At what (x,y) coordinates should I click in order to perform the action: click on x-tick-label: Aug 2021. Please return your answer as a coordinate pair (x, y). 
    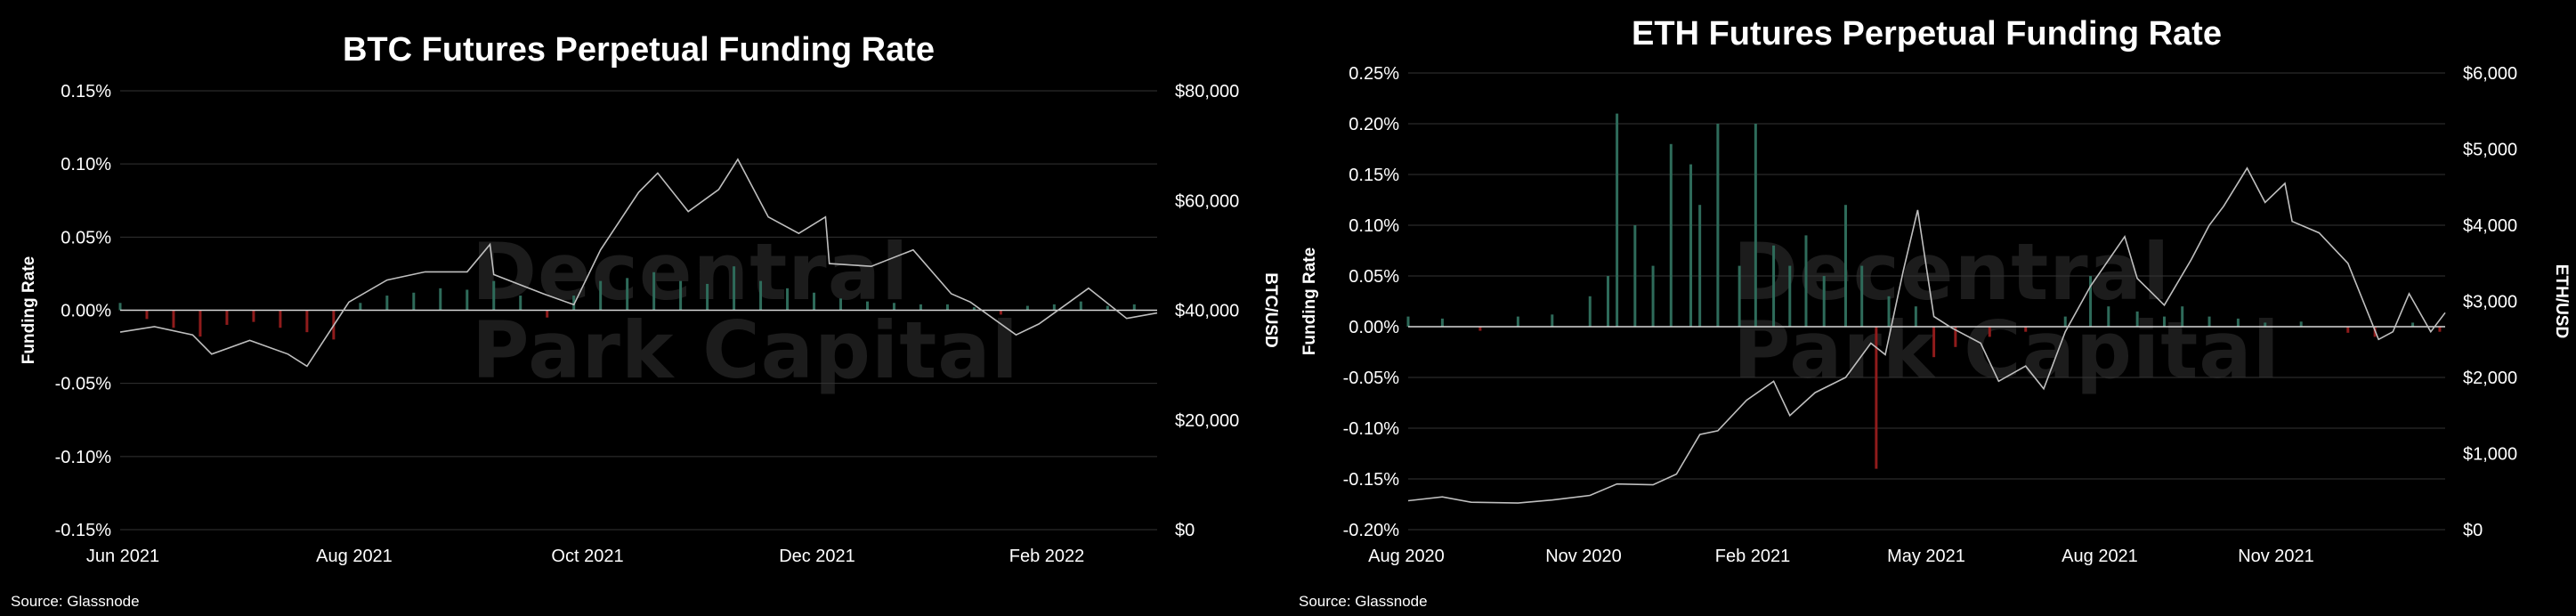
    Looking at the image, I should click on (2100, 556).